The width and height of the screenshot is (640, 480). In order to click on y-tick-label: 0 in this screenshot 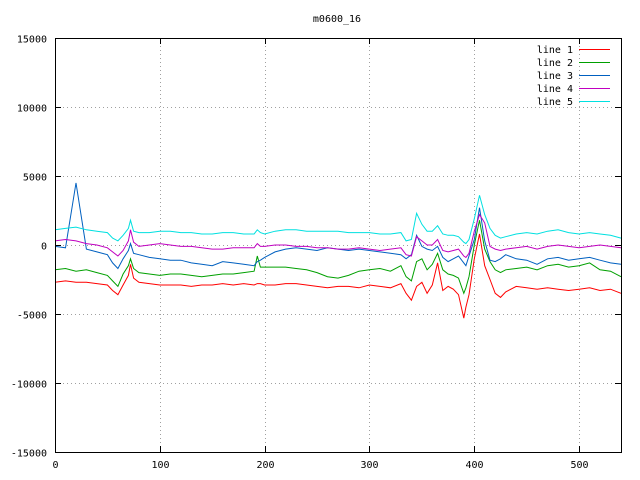, I will do `click(44, 247)`.